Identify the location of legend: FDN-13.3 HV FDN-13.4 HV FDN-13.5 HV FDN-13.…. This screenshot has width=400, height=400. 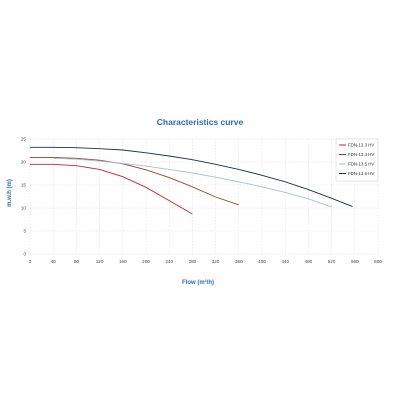
(357, 160).